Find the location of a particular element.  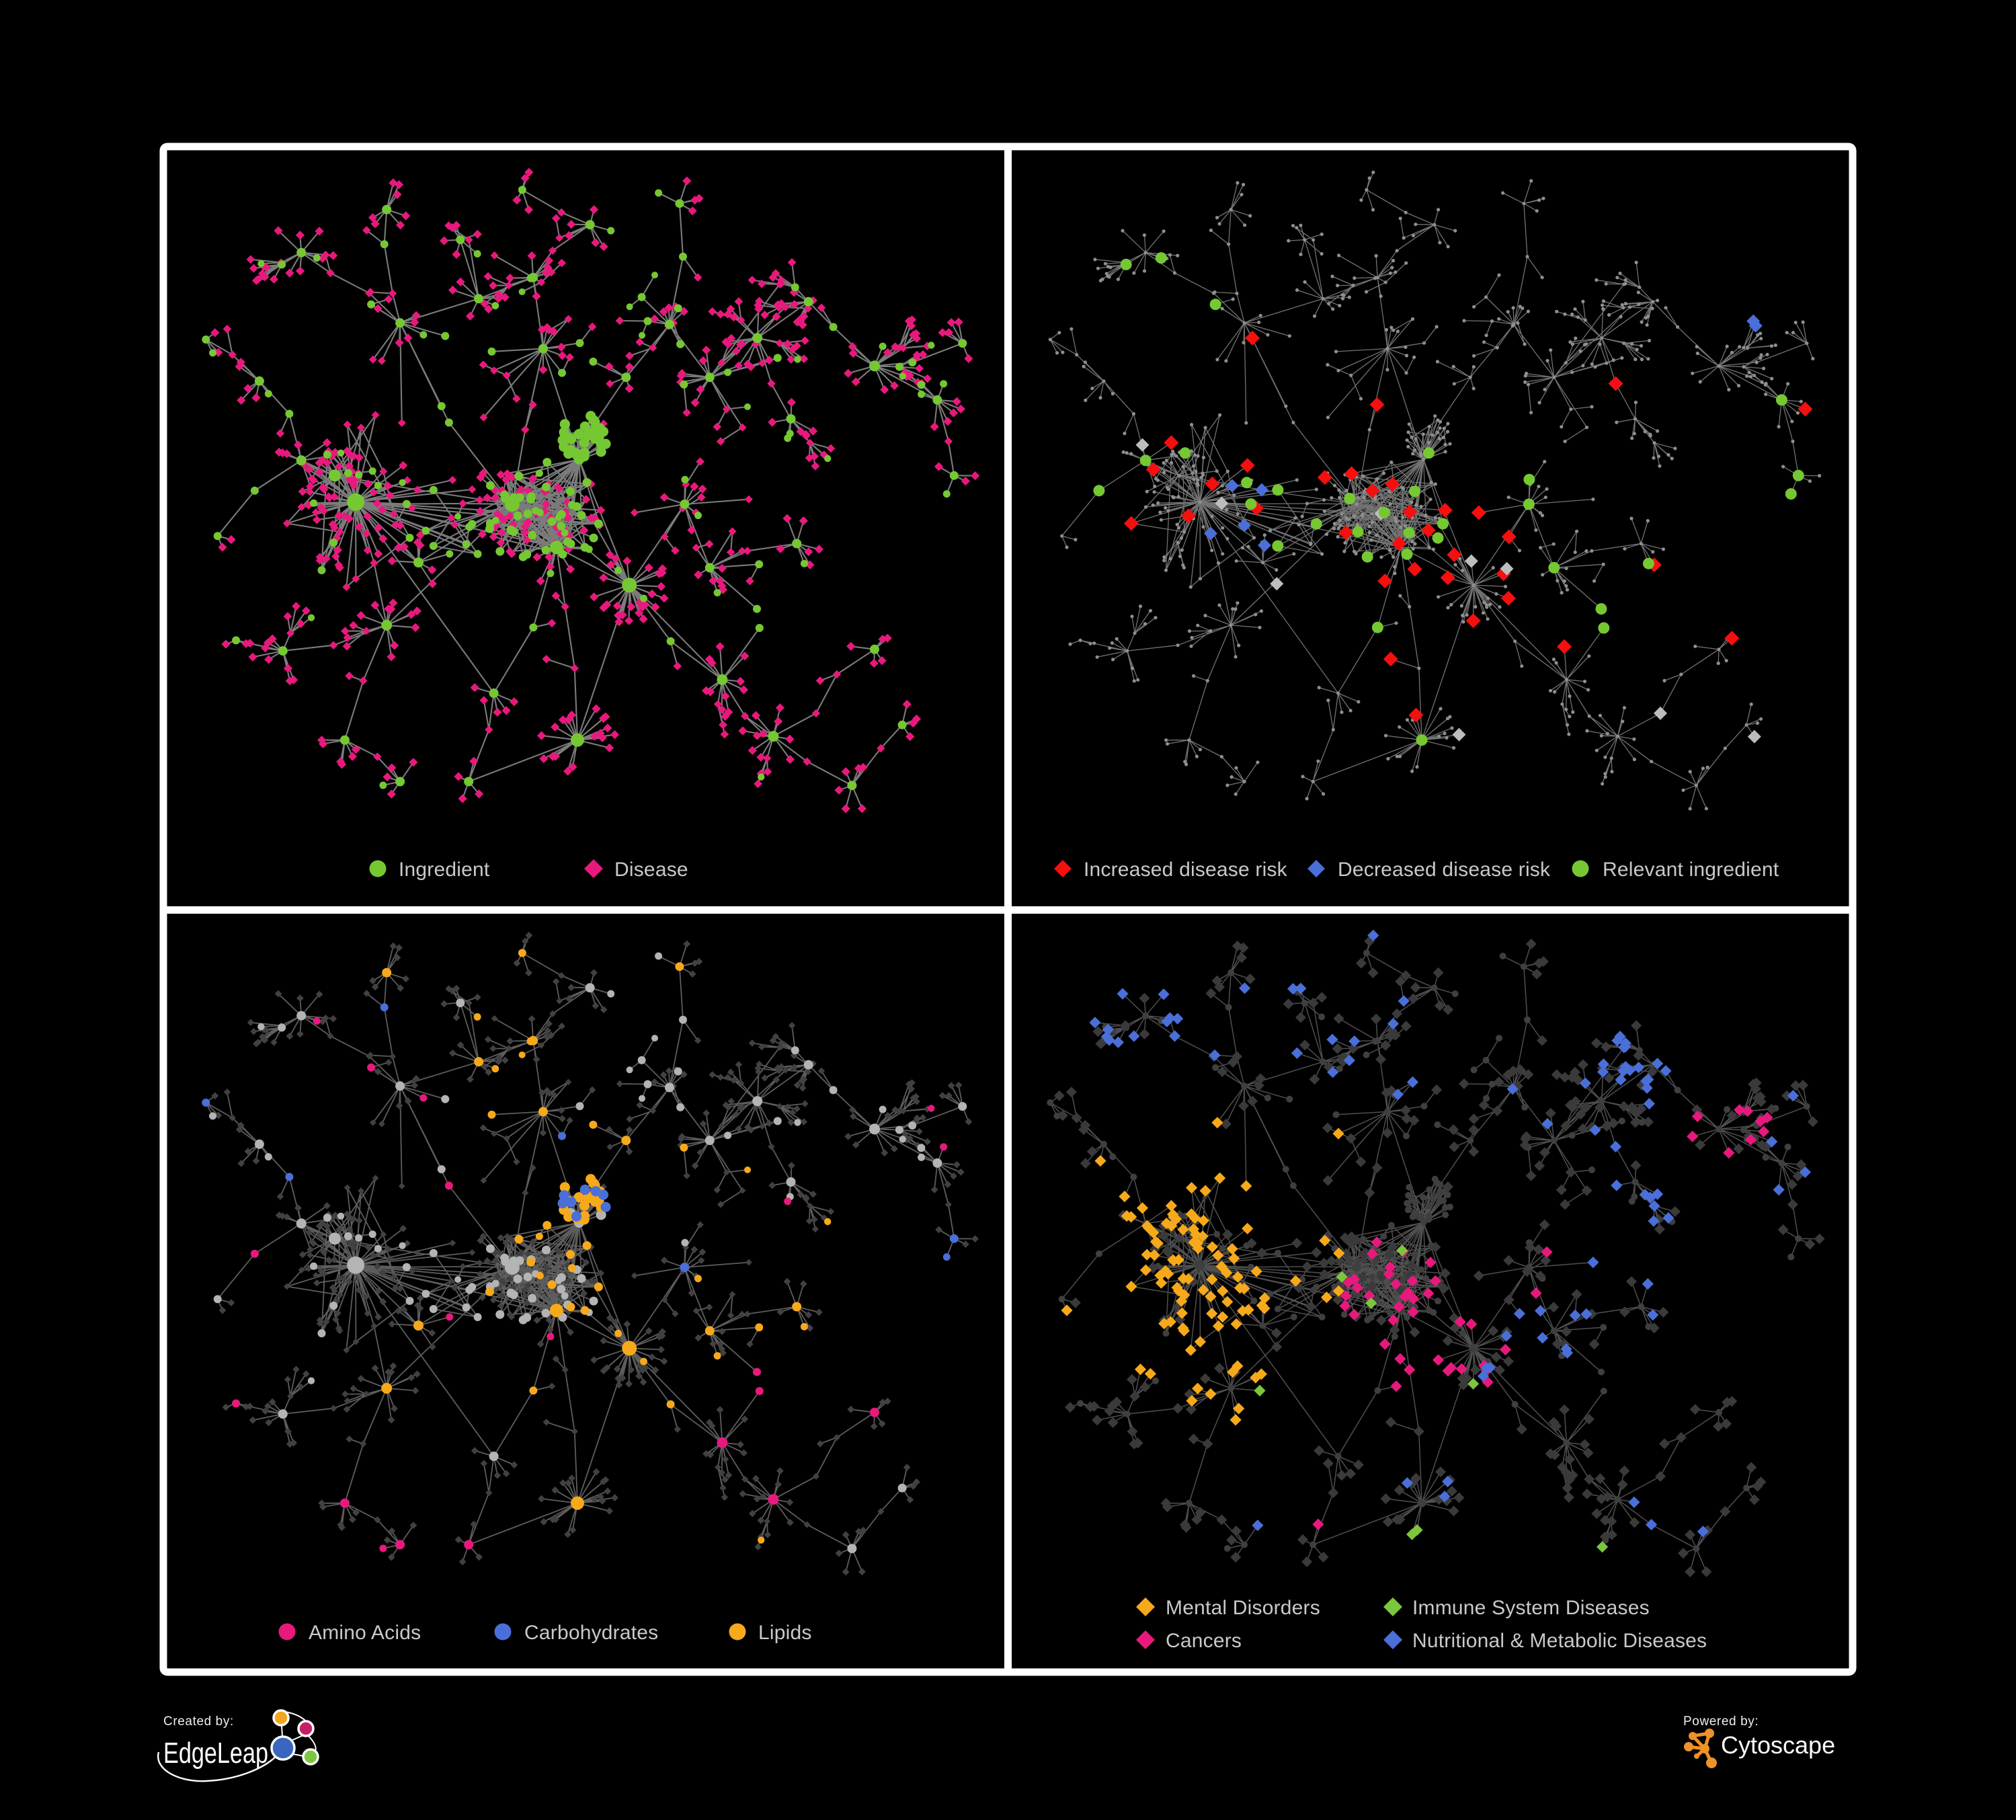

svg-text:Nutritional & Metabolic Diseas: Nutritional & Metabolic Diseases is located at coordinates (1559, 1641).